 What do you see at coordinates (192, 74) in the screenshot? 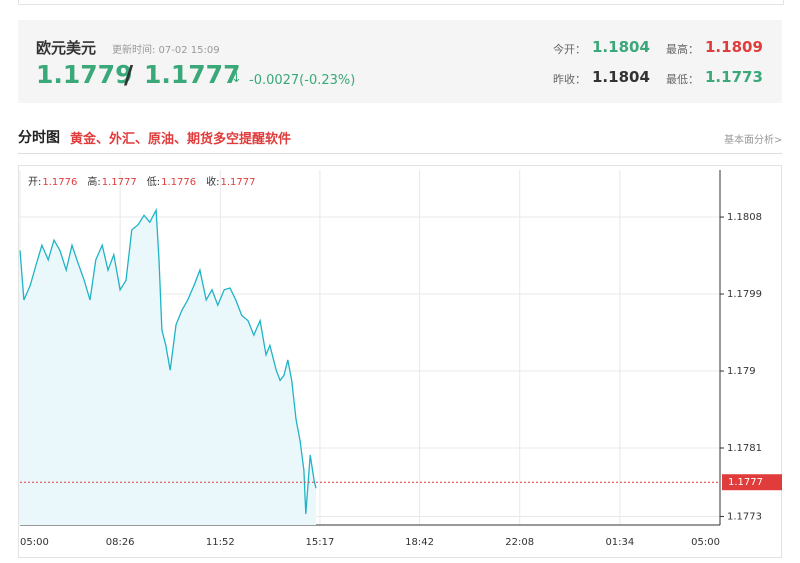
I see `price2: 1.1777` at bounding box center [192, 74].